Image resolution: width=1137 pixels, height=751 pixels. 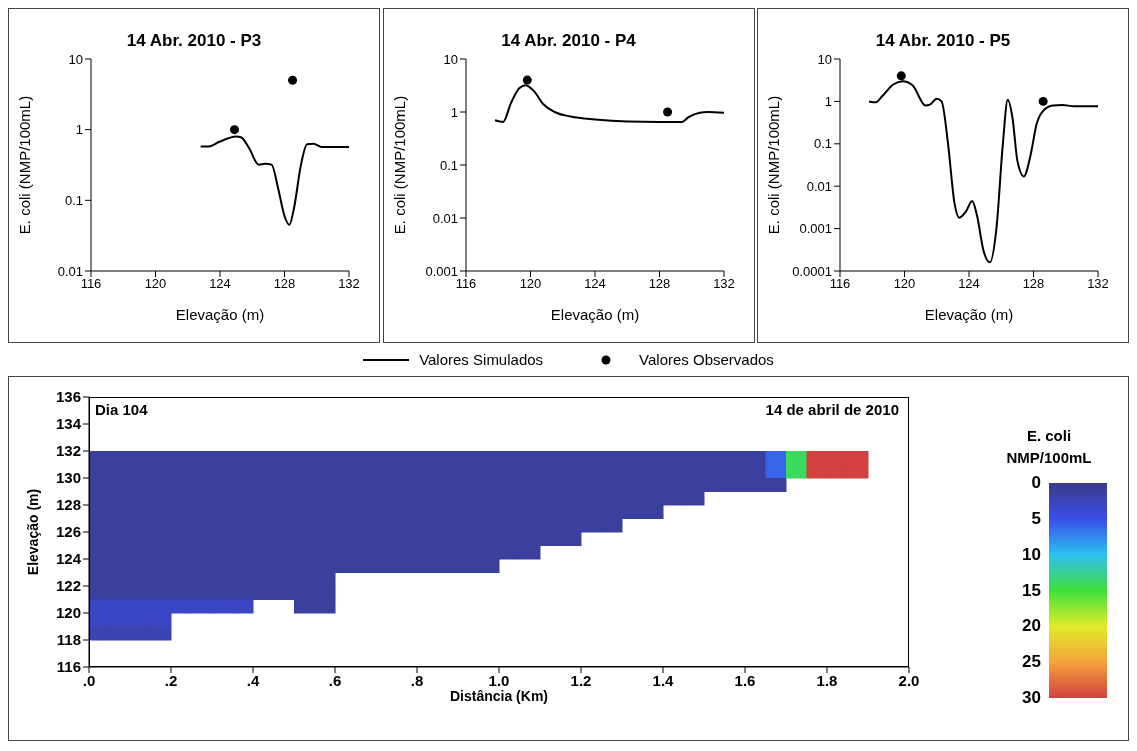 I want to click on color-bar-label: 0, so click(x=1035, y=483).